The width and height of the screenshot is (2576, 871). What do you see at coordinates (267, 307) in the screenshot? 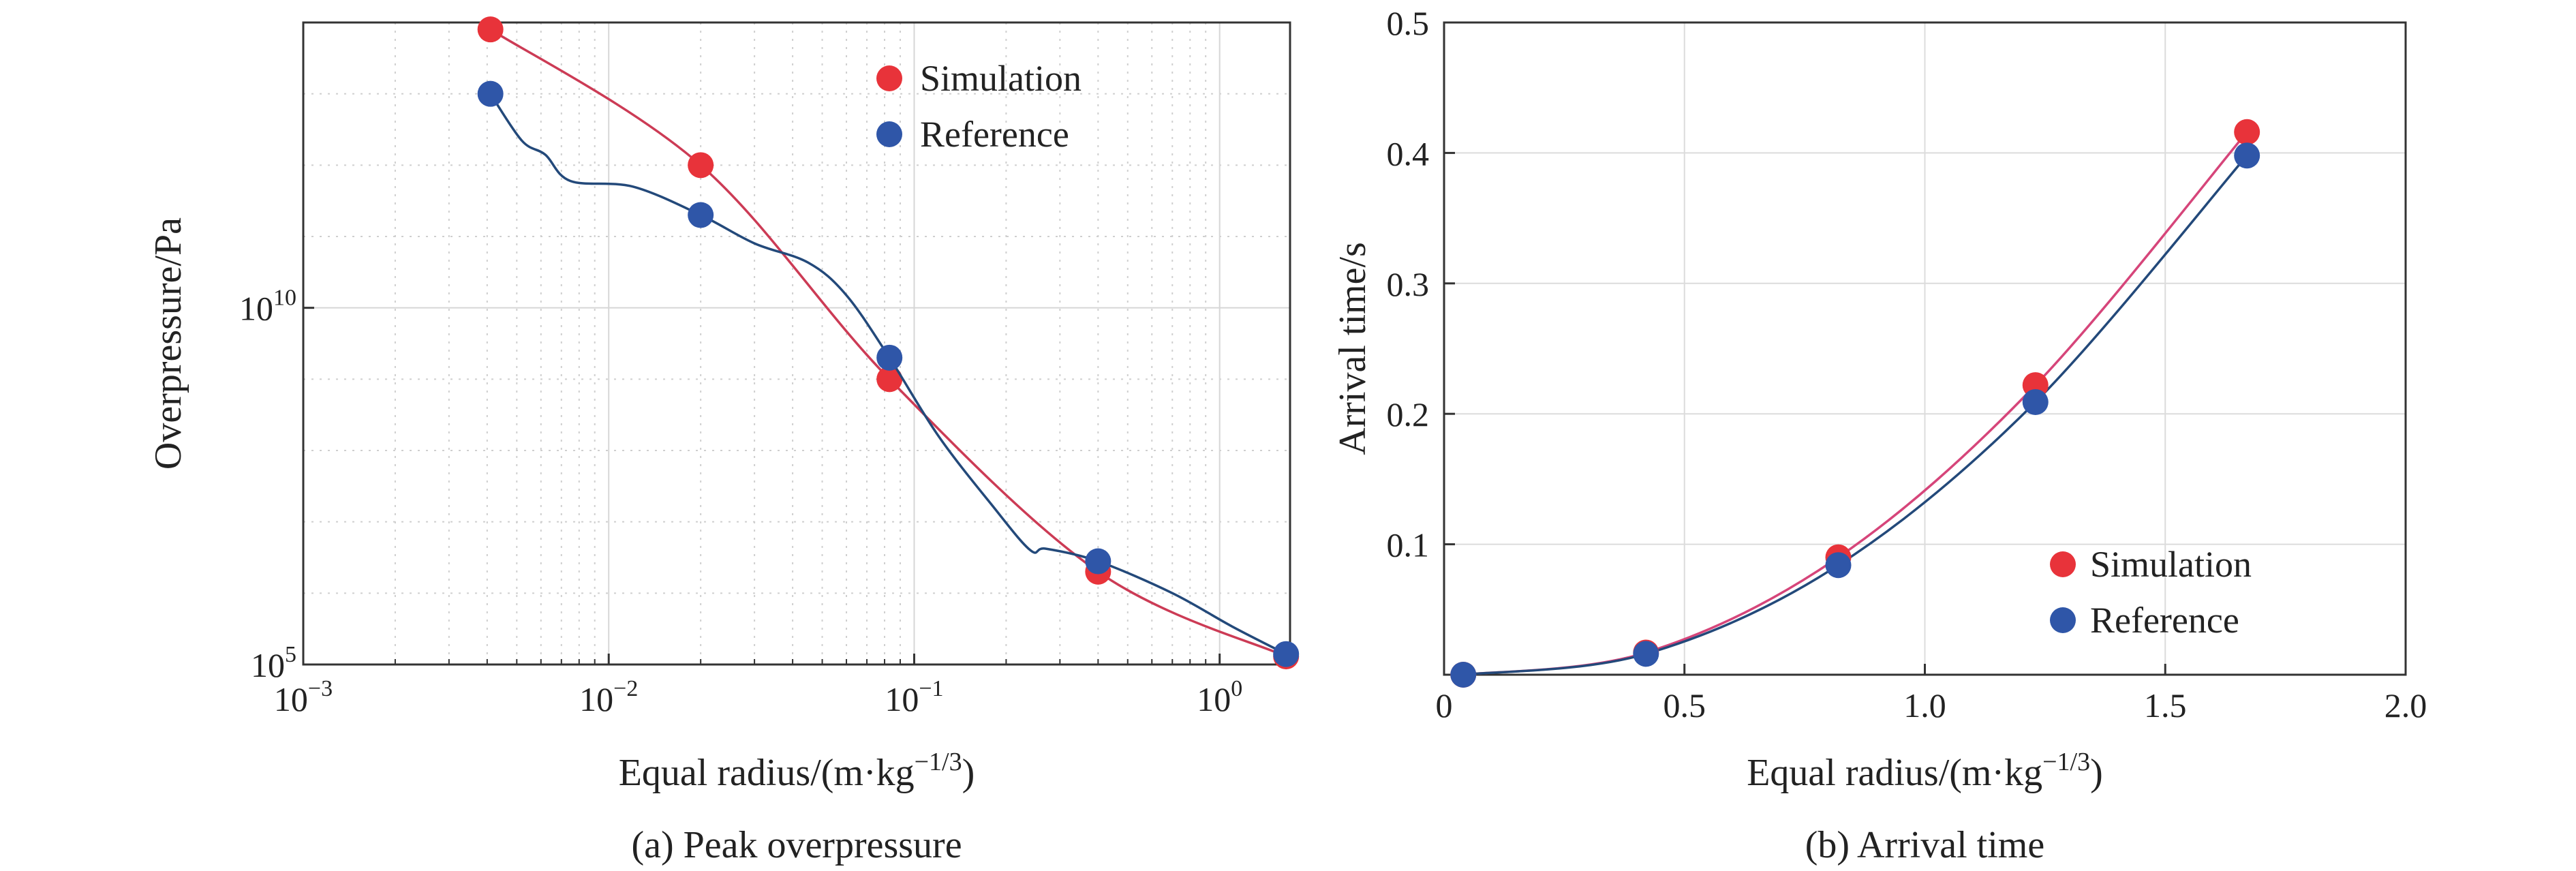
I see `y-tick-label-a: 1010` at bounding box center [267, 307].